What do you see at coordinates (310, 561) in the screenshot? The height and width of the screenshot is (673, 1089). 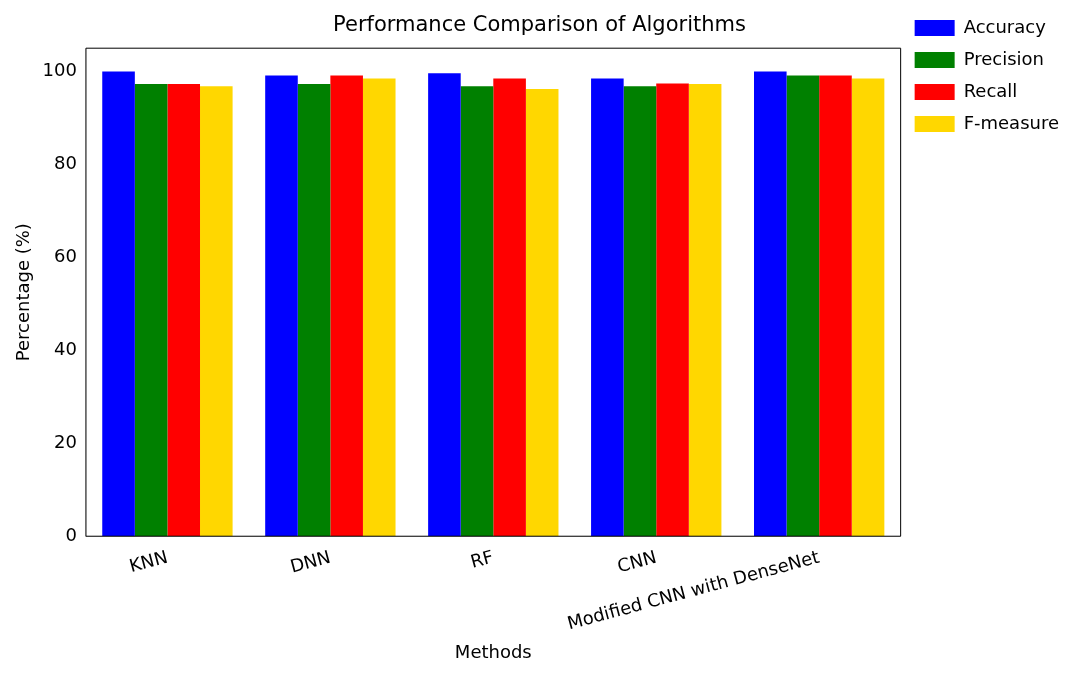 I see `x-tick-label: DNN` at bounding box center [310, 561].